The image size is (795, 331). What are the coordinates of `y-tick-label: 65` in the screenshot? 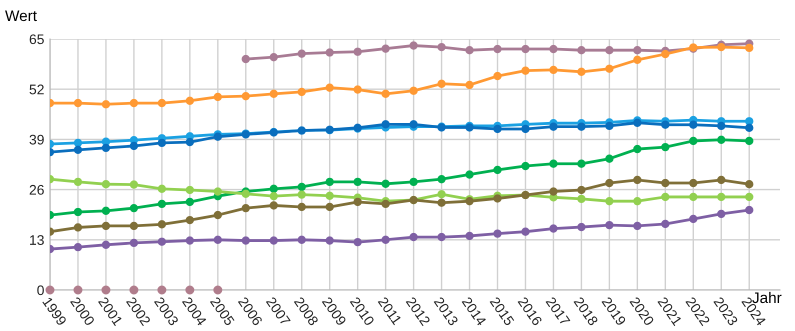 It's located at (37, 39).